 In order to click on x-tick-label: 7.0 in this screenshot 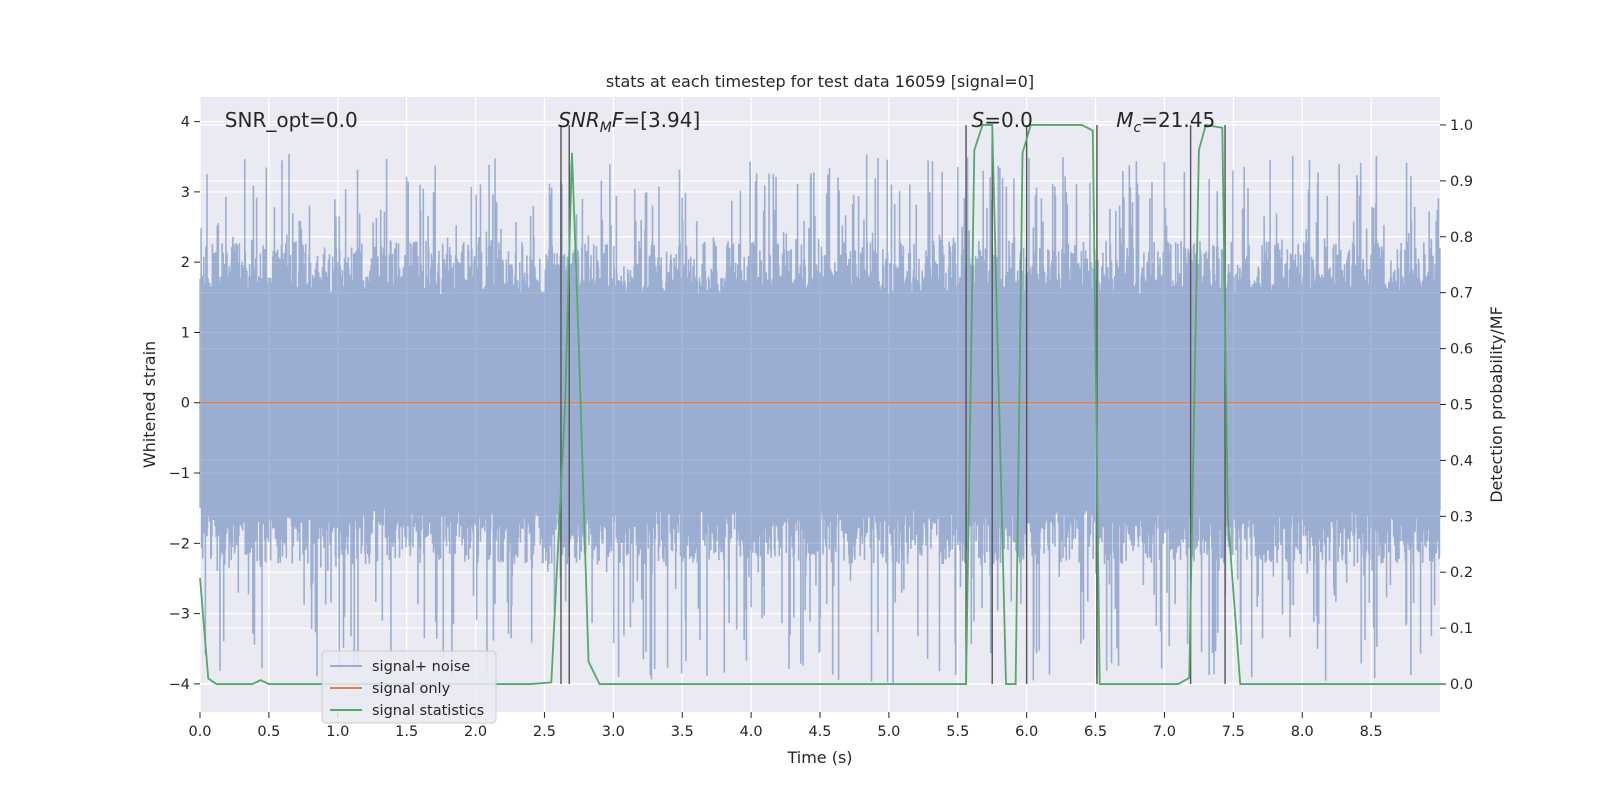, I will do `click(1164, 732)`.